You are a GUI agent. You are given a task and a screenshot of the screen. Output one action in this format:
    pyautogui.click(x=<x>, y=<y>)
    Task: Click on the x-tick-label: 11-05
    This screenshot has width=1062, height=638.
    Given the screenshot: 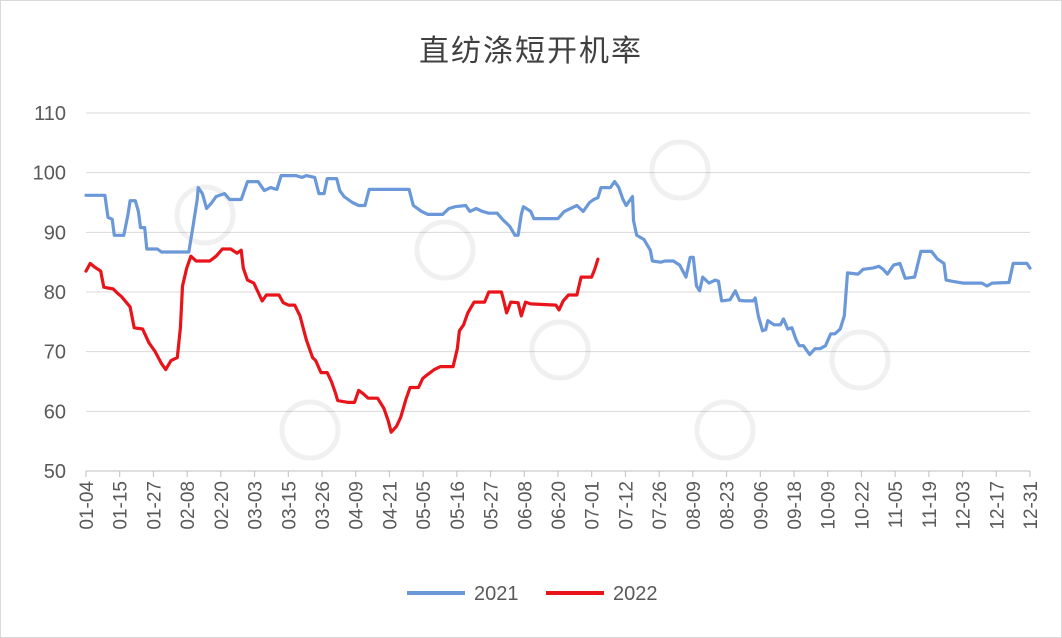 What is the action you would take?
    pyautogui.click(x=896, y=504)
    